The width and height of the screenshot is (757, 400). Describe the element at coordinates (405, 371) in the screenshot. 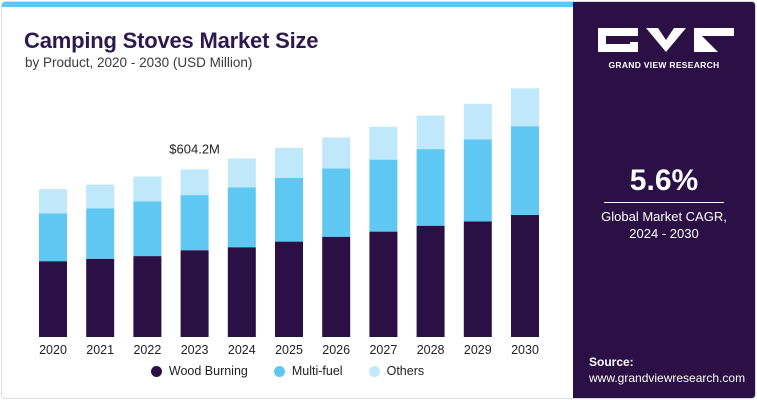

I see `legend-label: Others` at that location.